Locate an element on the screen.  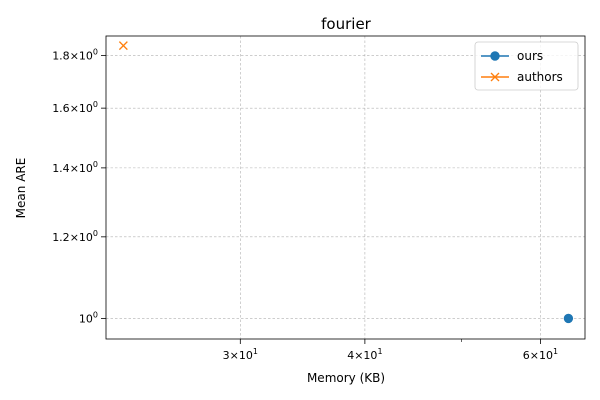
y-tick-label: 100 is located at coordinates (88, 317).